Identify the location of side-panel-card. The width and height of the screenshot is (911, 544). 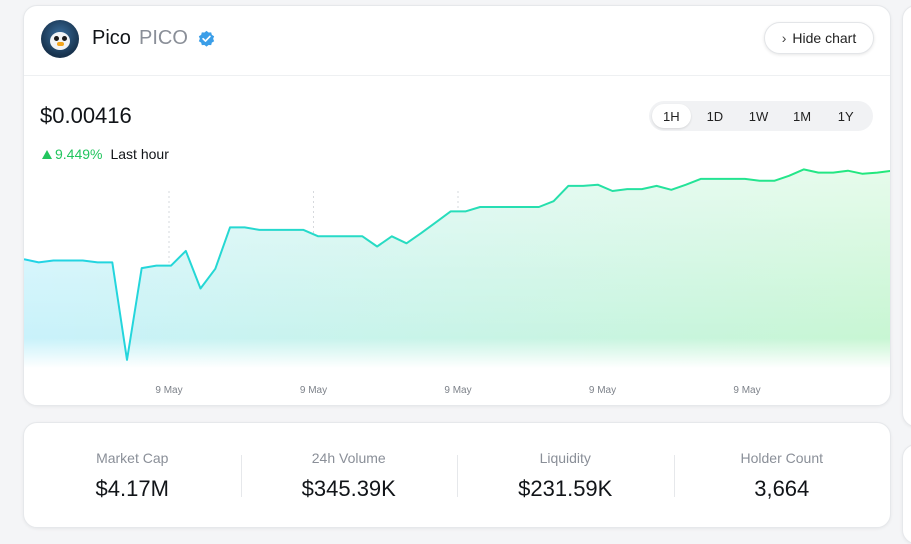
(906, 216).